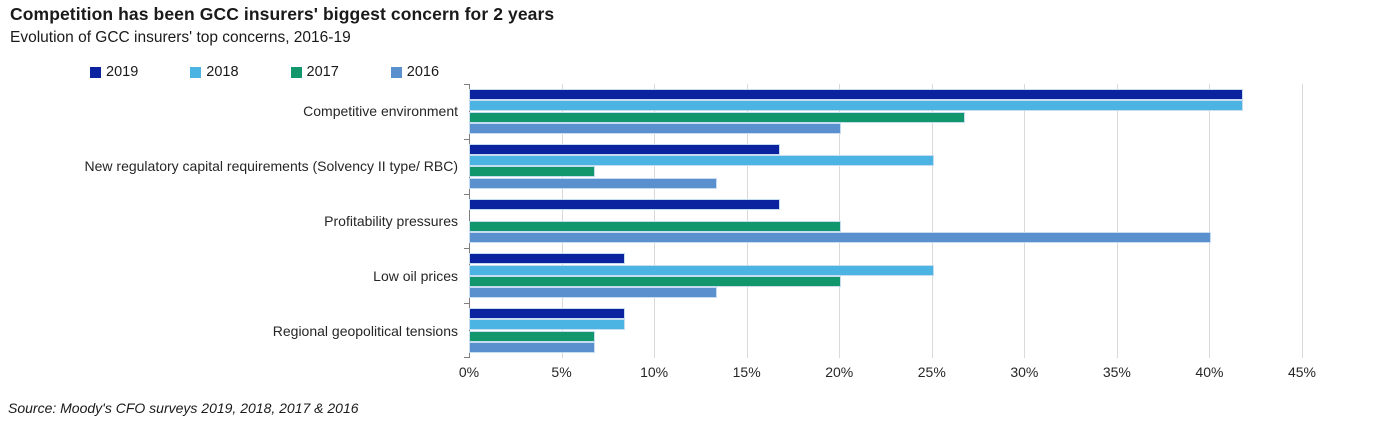  I want to click on legend-label-2016: 2016, so click(423, 72).